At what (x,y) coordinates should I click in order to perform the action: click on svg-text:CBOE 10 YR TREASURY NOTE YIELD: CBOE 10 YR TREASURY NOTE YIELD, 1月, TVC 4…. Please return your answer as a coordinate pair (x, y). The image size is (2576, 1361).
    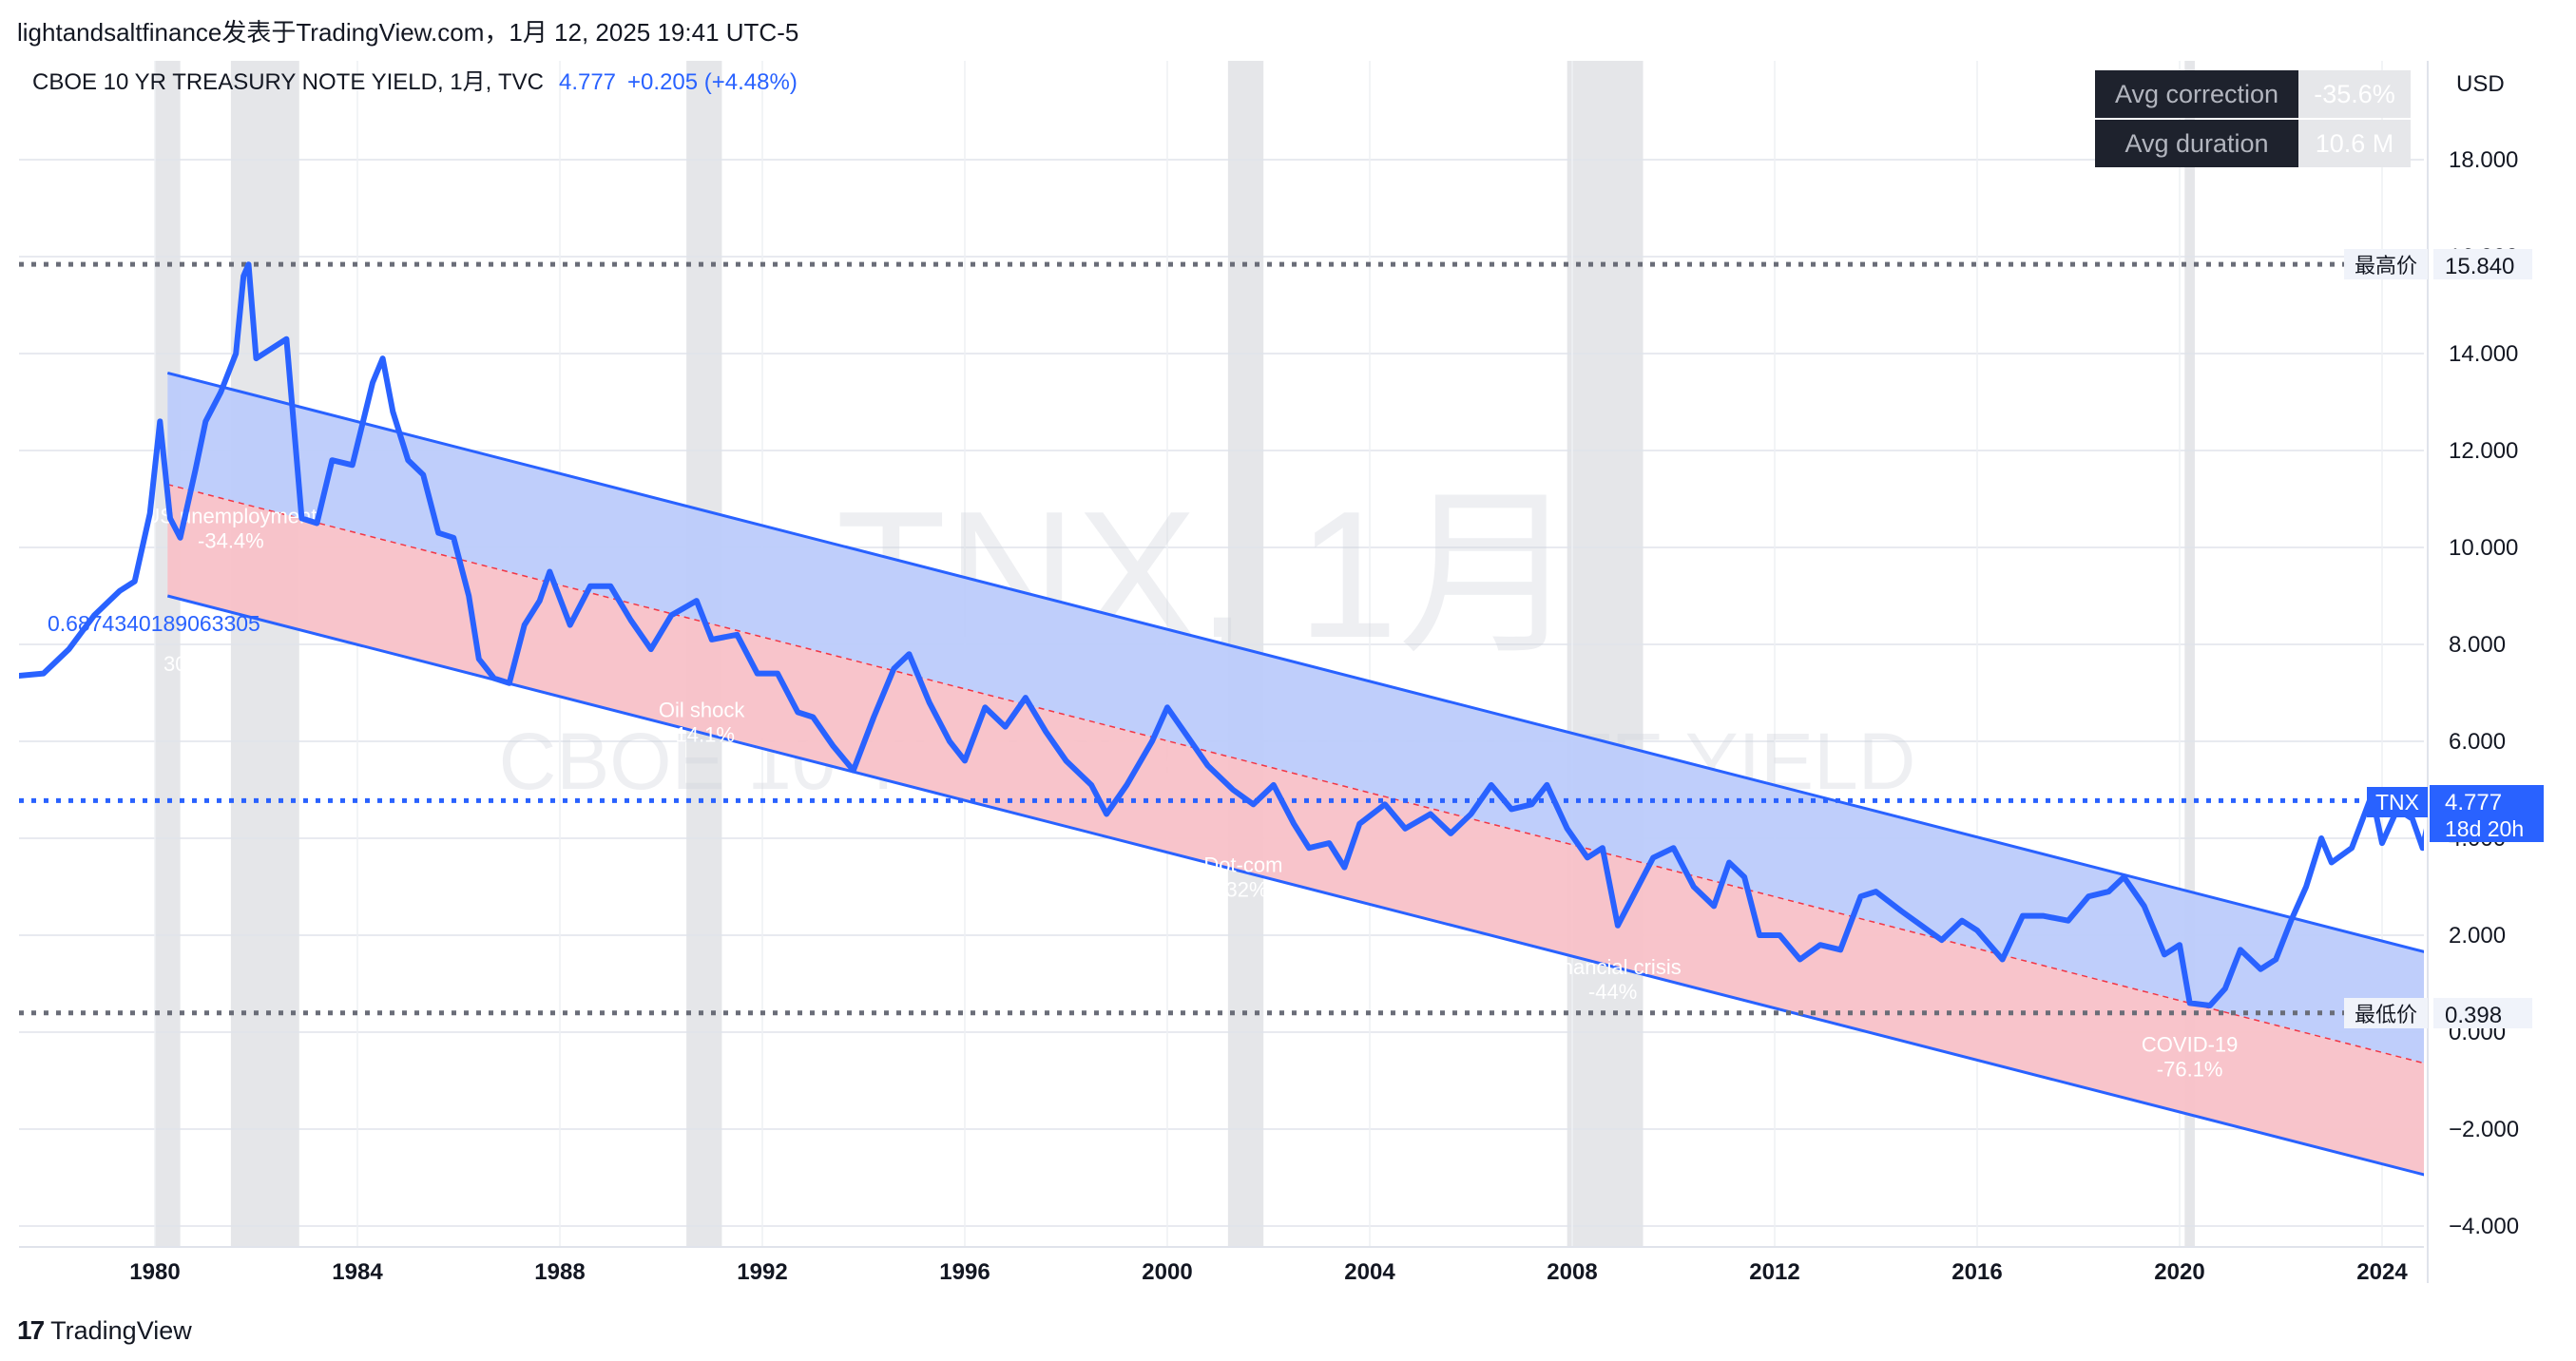
    Looking at the image, I should click on (415, 82).